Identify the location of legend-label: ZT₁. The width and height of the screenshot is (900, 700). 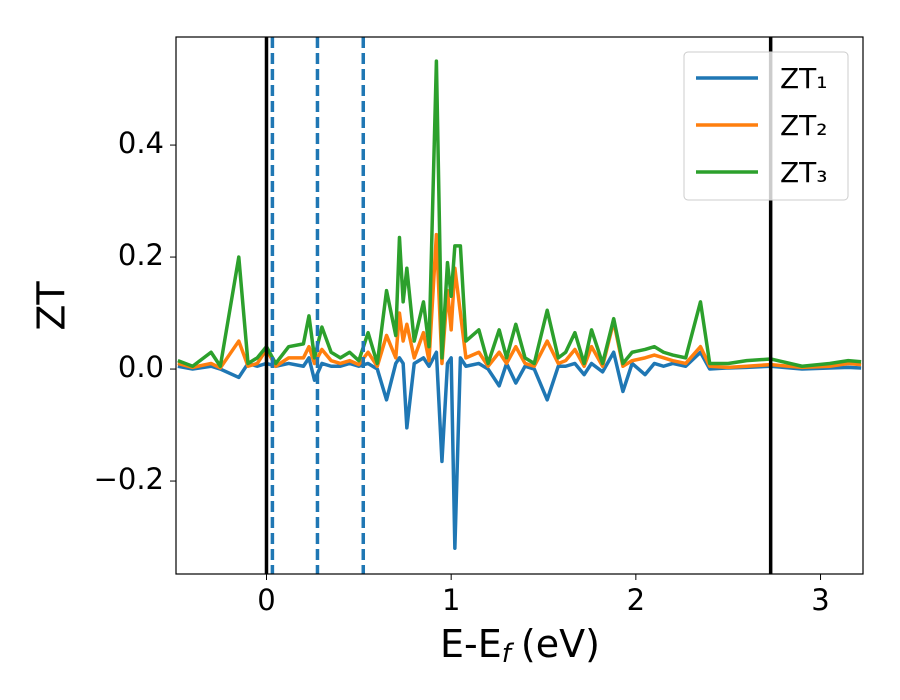
(804, 78).